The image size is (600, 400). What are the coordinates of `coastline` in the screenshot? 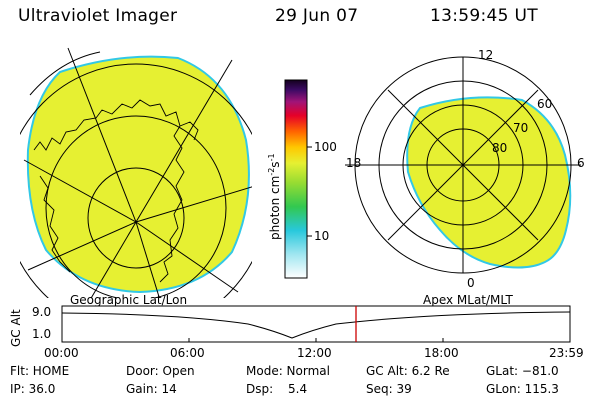 It's located at (116, 191).